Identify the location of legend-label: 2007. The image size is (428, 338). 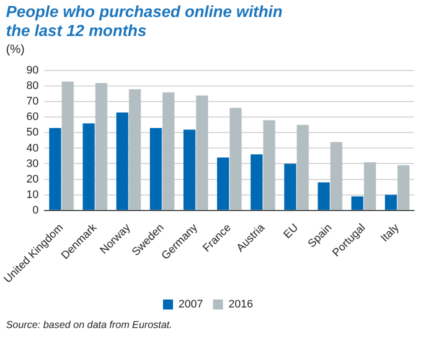
(191, 304).